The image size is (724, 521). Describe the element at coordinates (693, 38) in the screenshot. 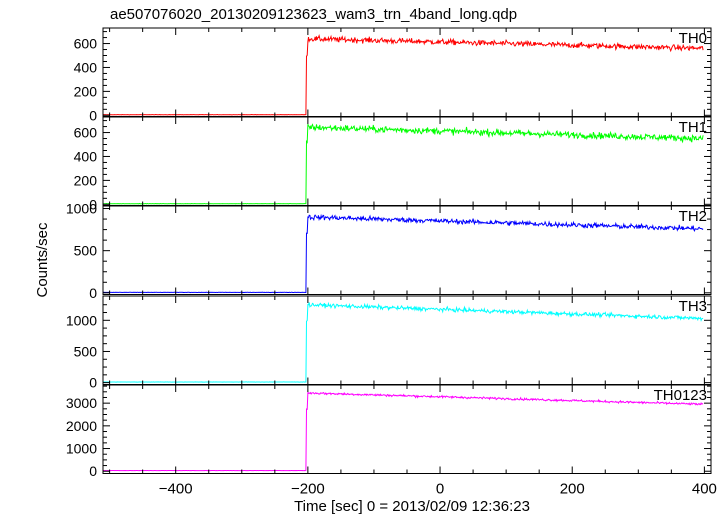

I see `series-label-th0: TH0` at that location.